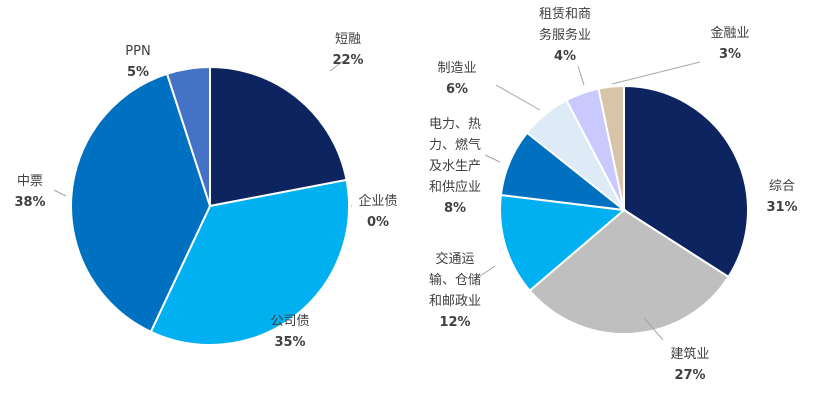 This screenshot has height=418, width=827. Describe the element at coordinates (137, 51) in the screenshot. I see `slice-label: PPN` at that location.